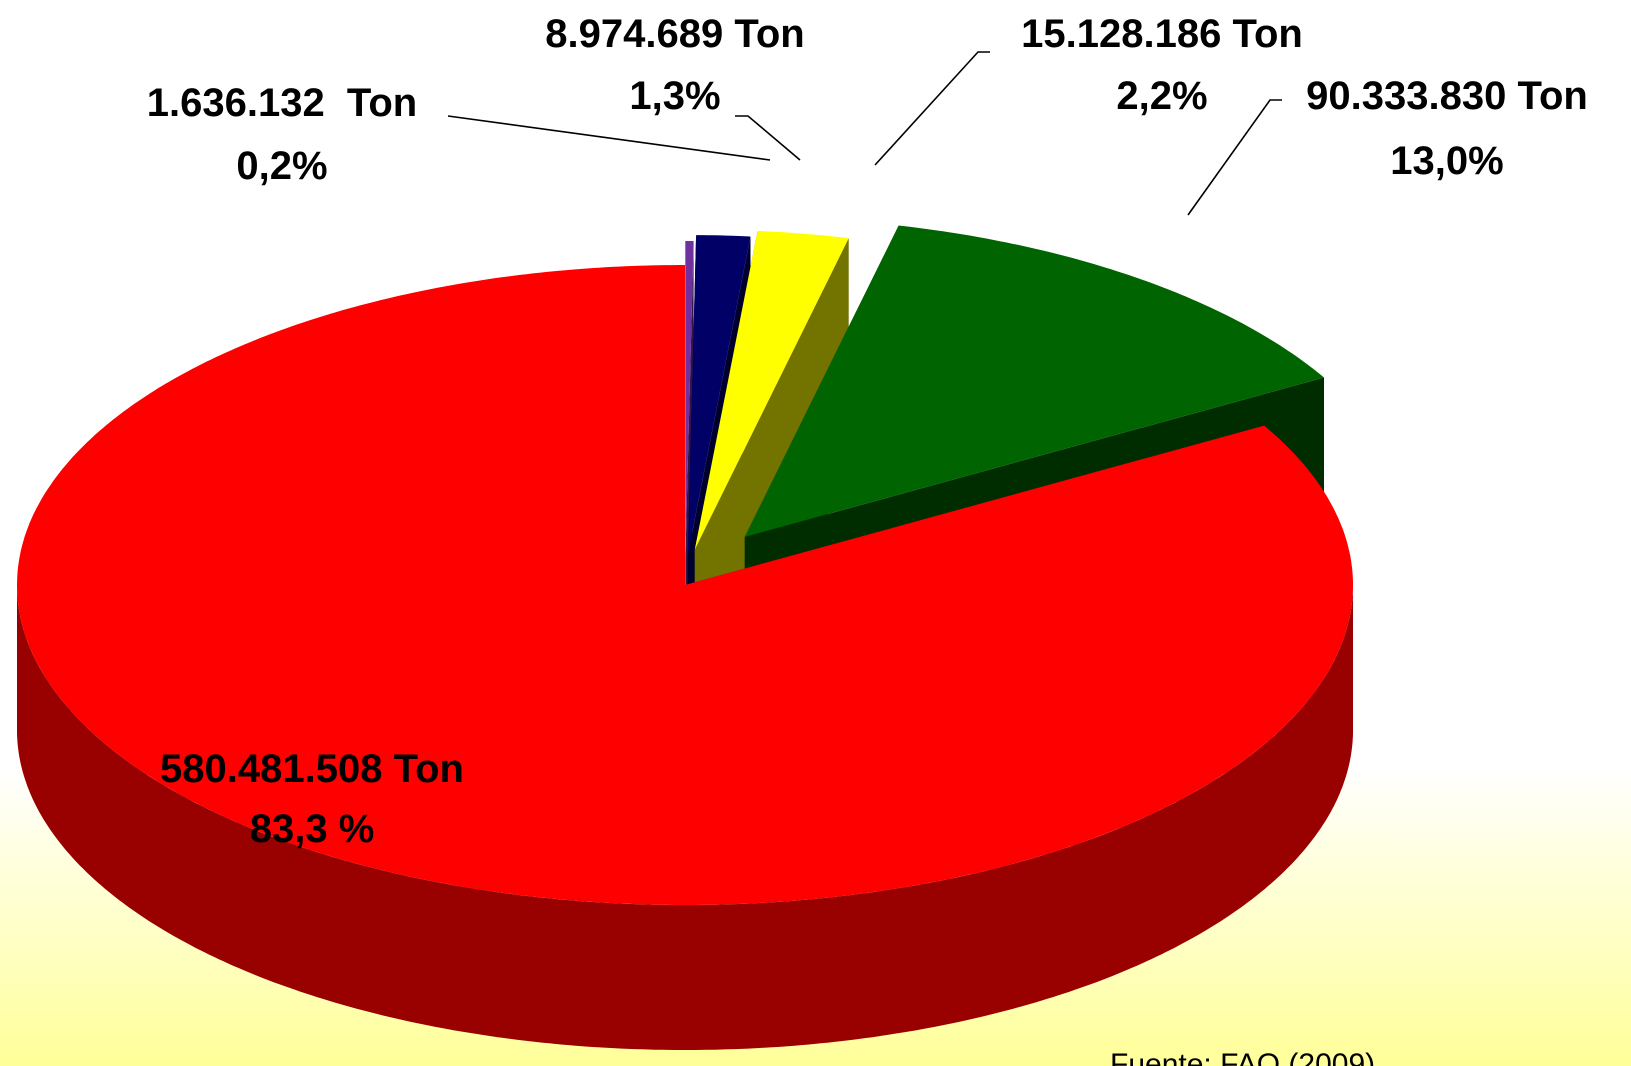 This screenshot has height=1066, width=1631. Describe the element at coordinates (1446, 161) in the screenshot. I see `percent-label: 13,0%` at that location.